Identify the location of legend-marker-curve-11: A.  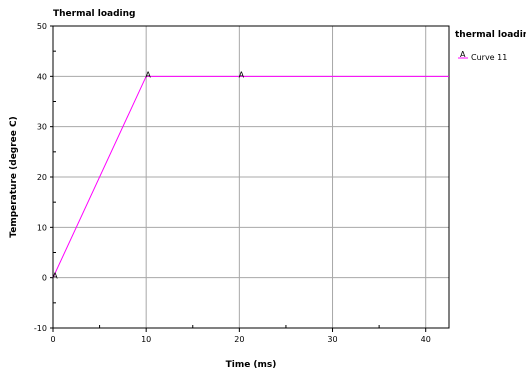
(463, 54).